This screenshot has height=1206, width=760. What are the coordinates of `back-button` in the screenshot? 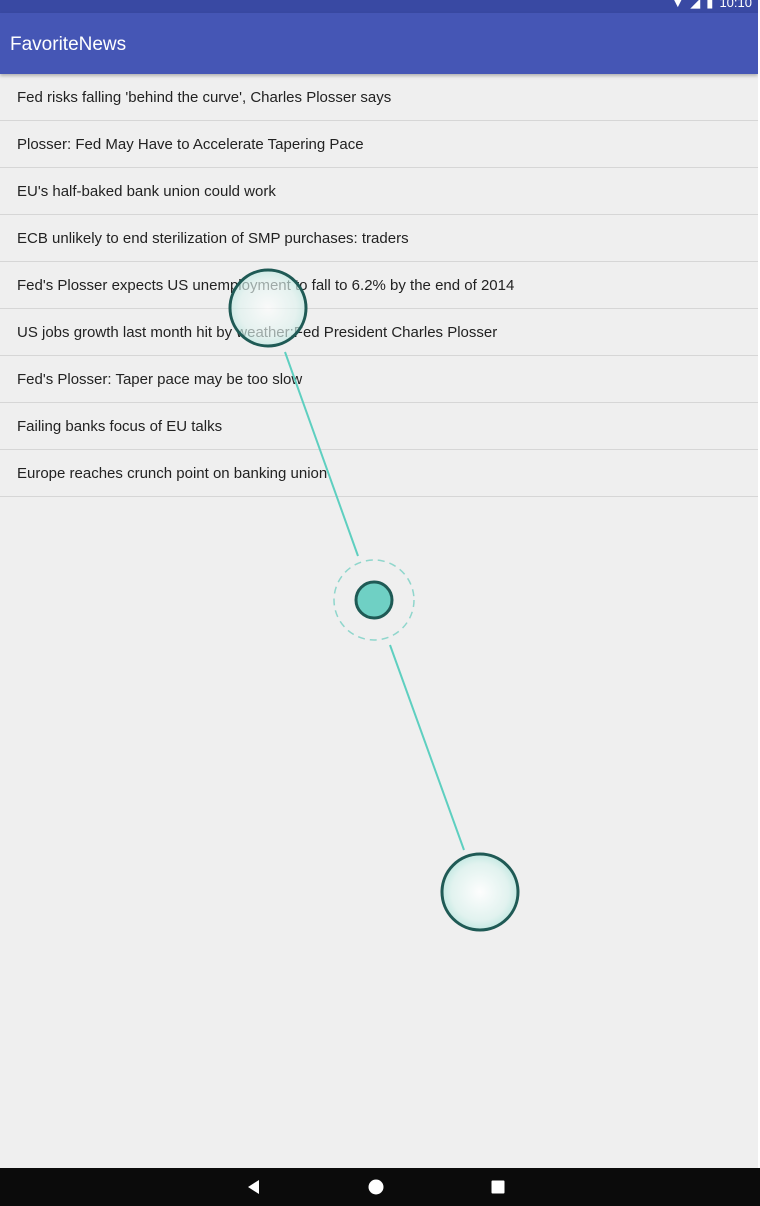 It's located at (254, 1187).